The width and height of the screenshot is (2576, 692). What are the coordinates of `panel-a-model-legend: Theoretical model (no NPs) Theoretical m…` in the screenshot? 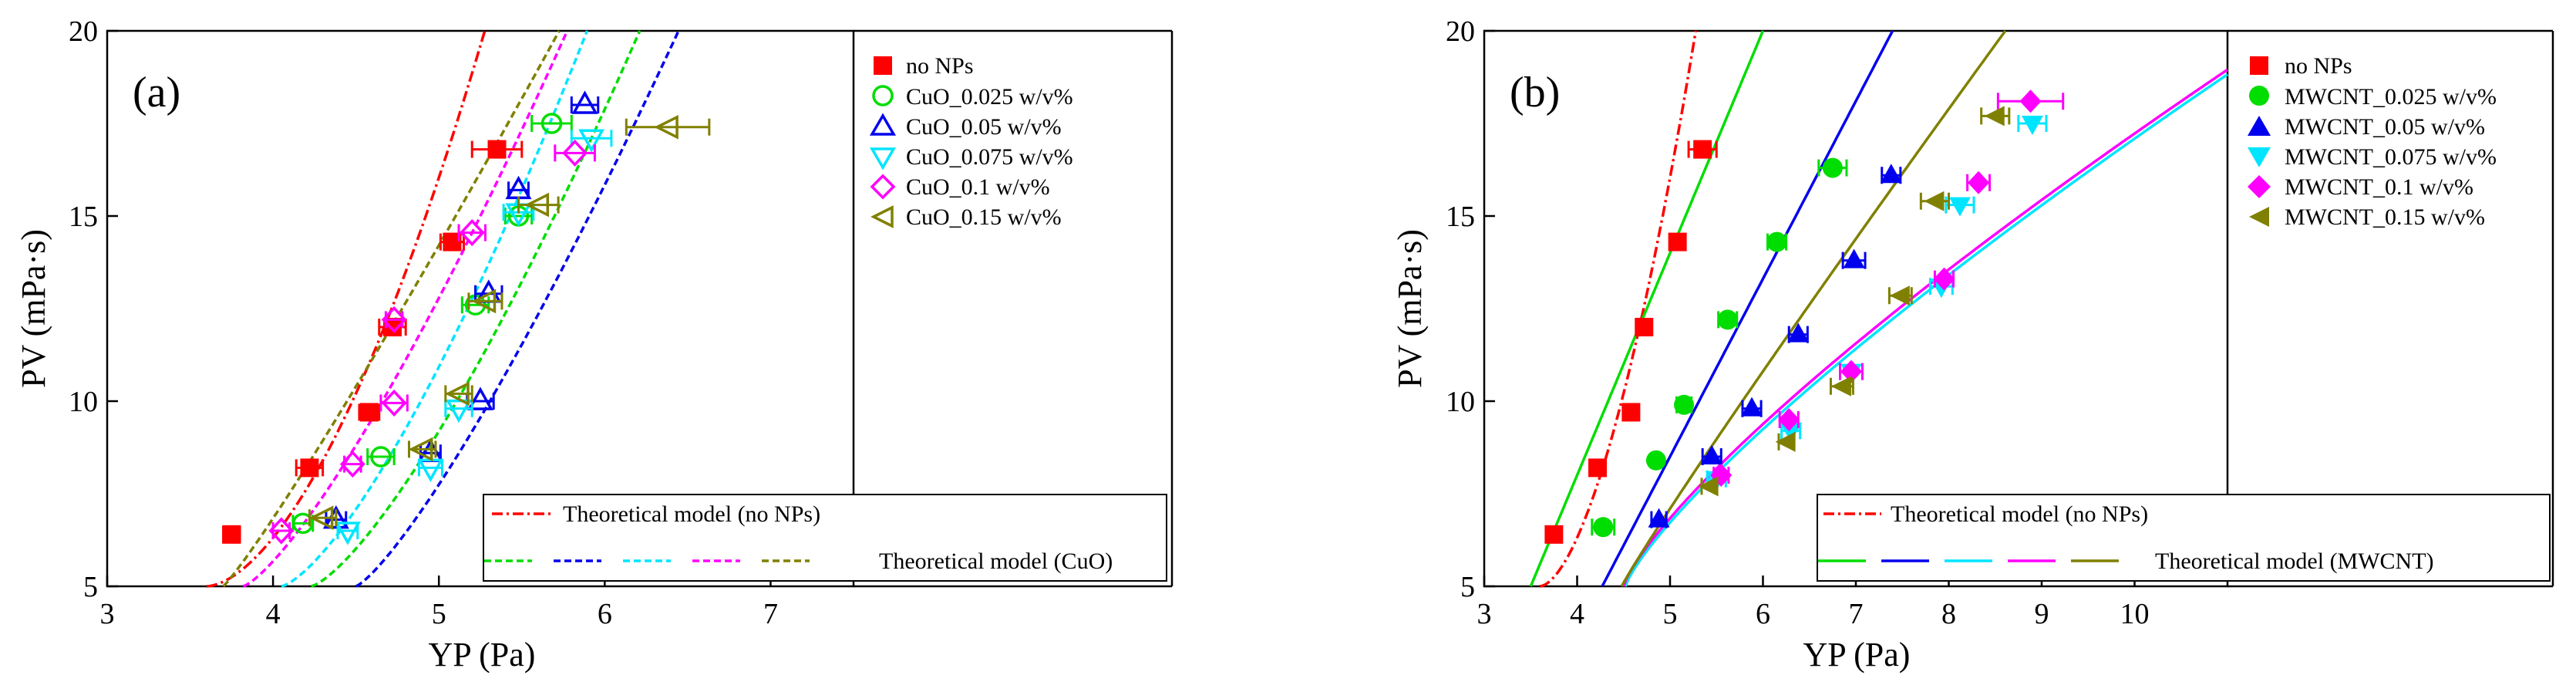 It's located at (825, 538).